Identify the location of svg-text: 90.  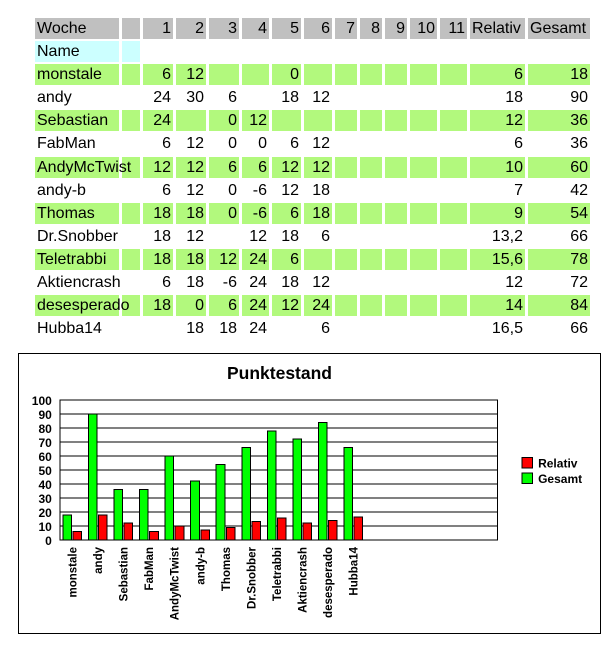
(45, 415).